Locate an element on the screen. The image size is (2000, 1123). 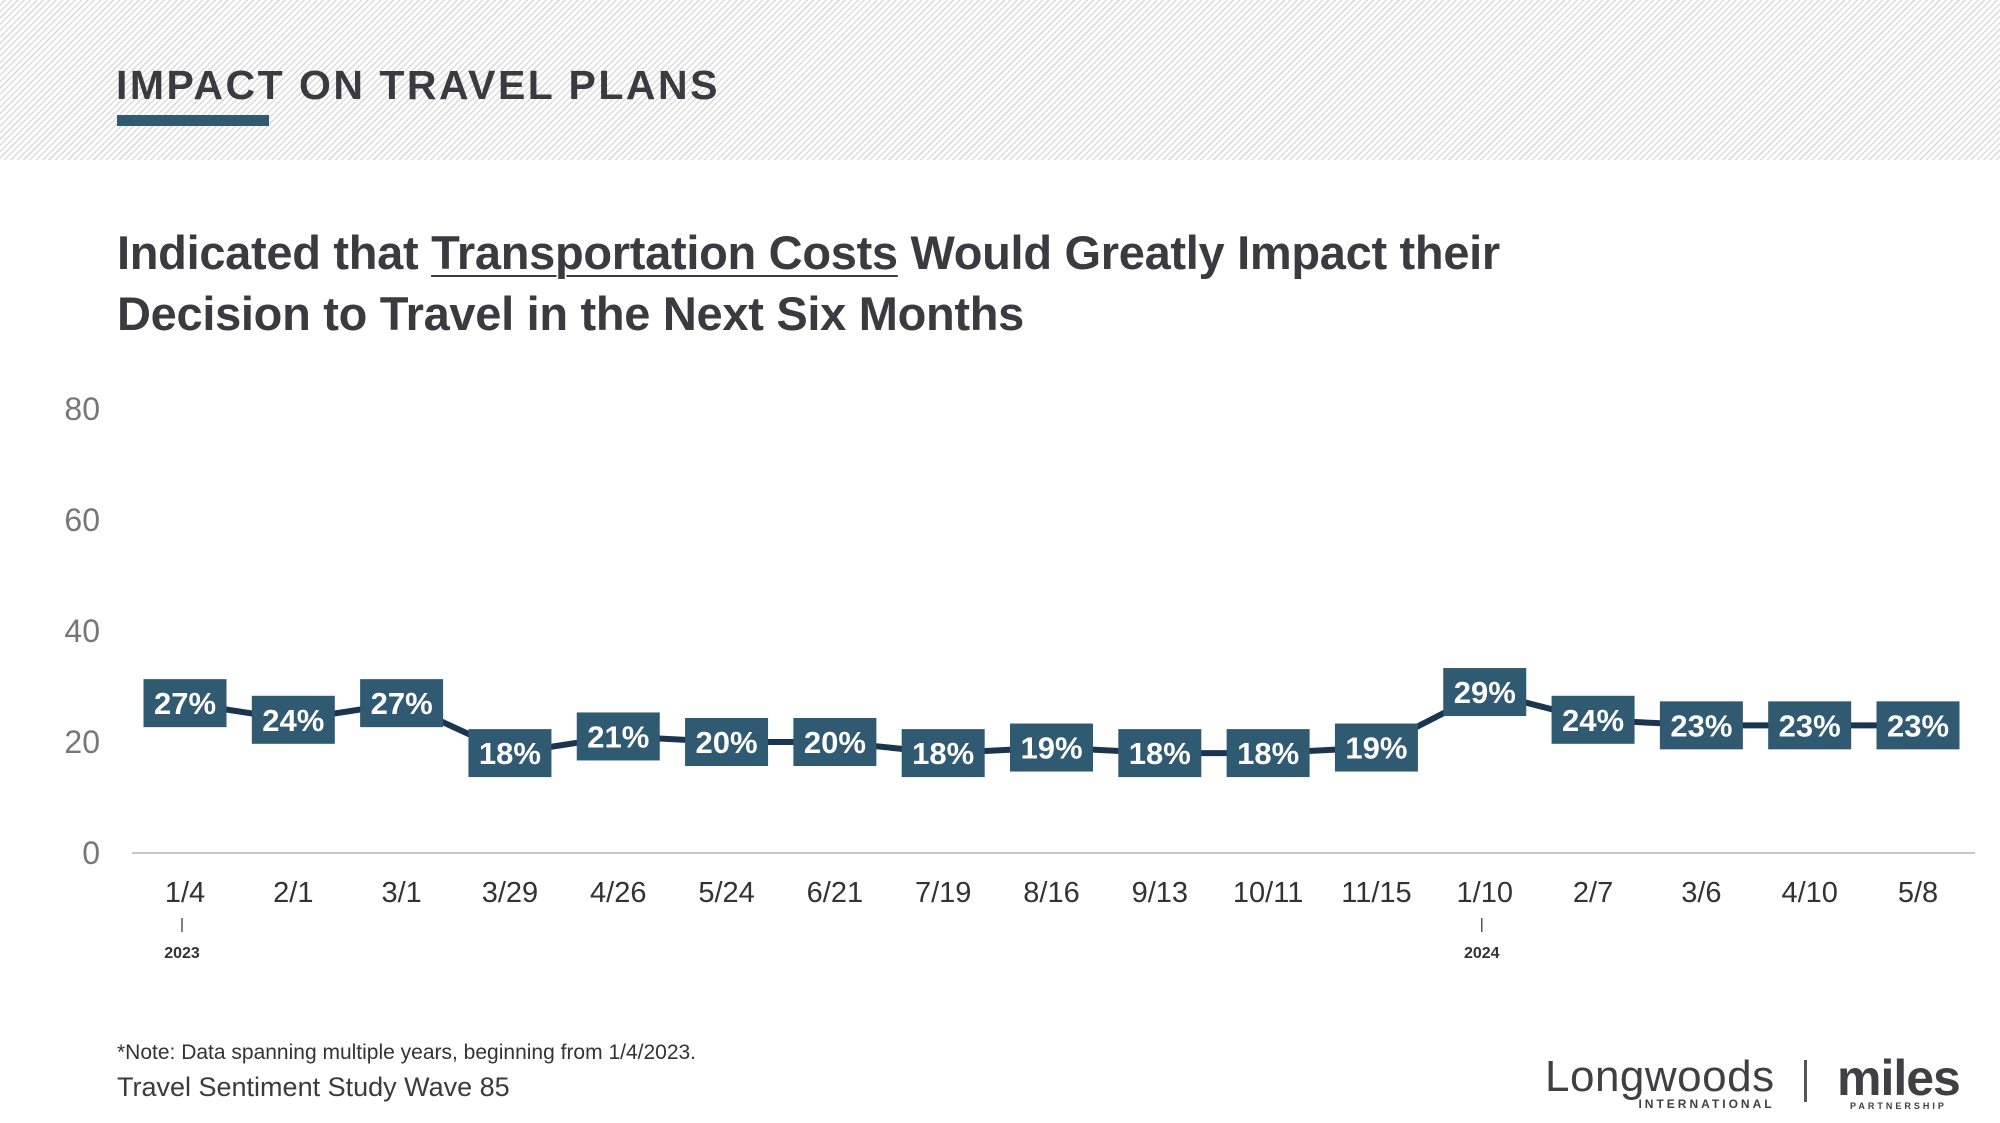
x-tick-label: 4/26 is located at coordinates (618, 893).